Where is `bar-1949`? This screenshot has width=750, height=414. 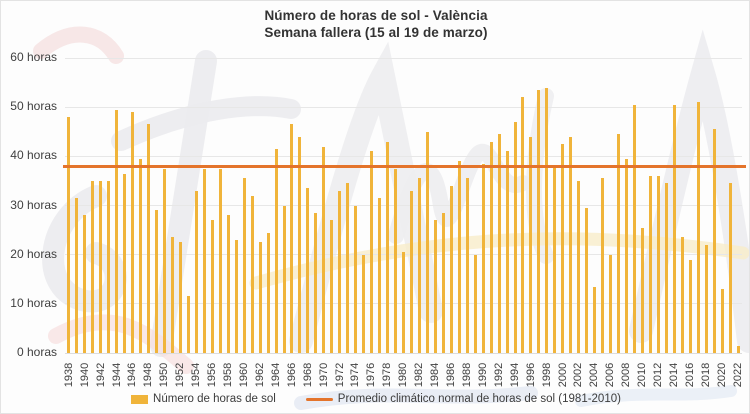 bar-1949 is located at coordinates (157, 281).